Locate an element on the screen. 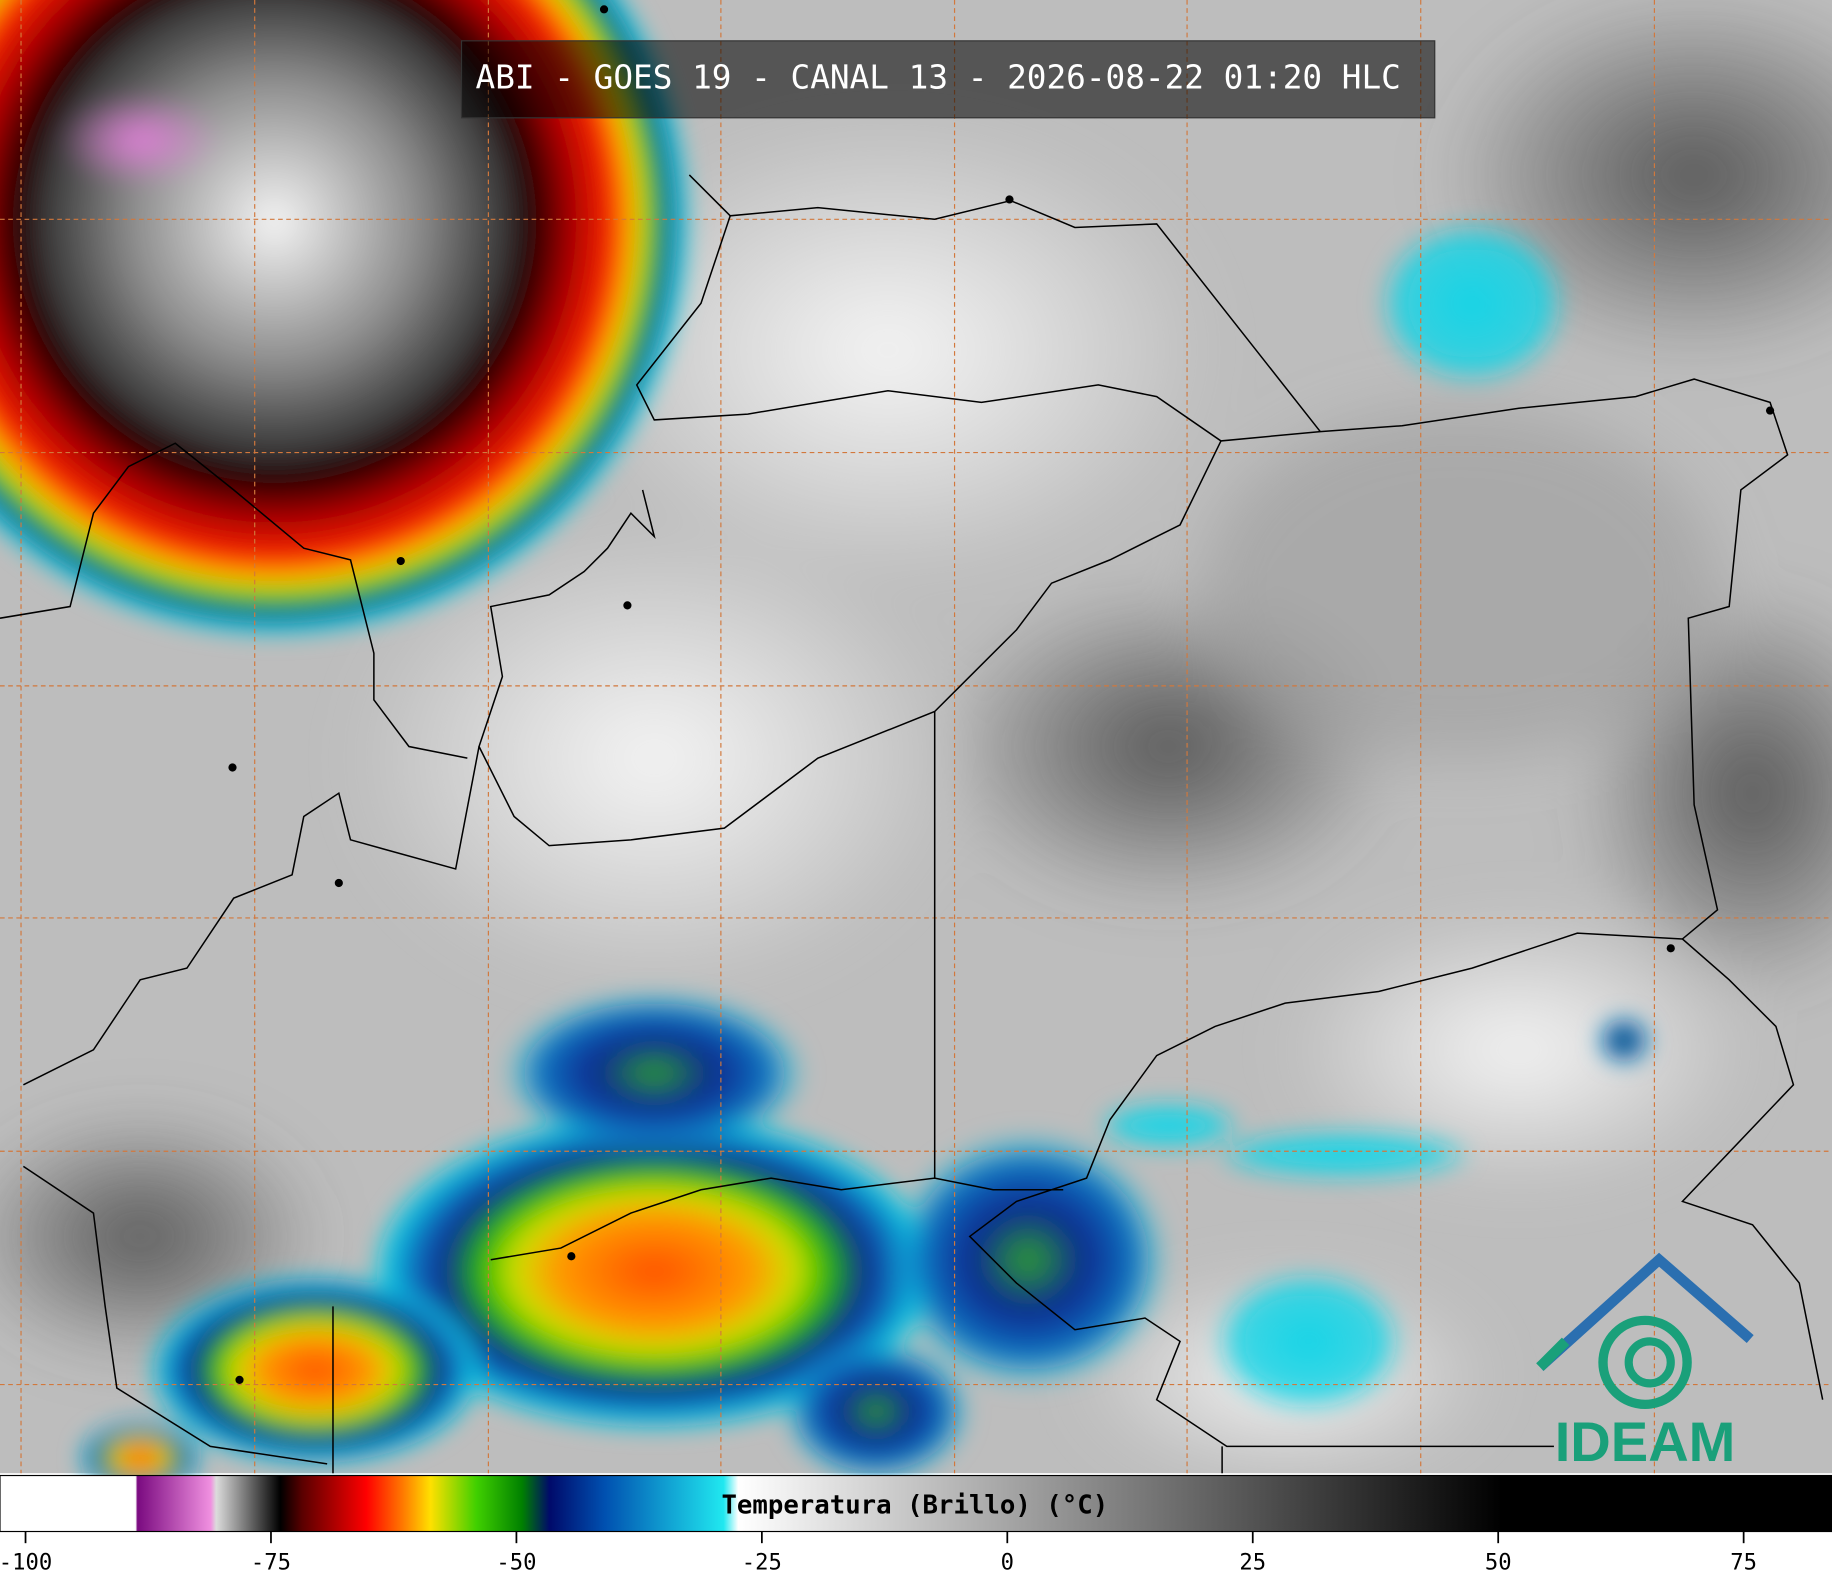 This screenshot has width=1832, height=1577. colorbar-ticks: -100 -75 -50 -25 0 25 50 75 is located at coordinates (878, 1553).